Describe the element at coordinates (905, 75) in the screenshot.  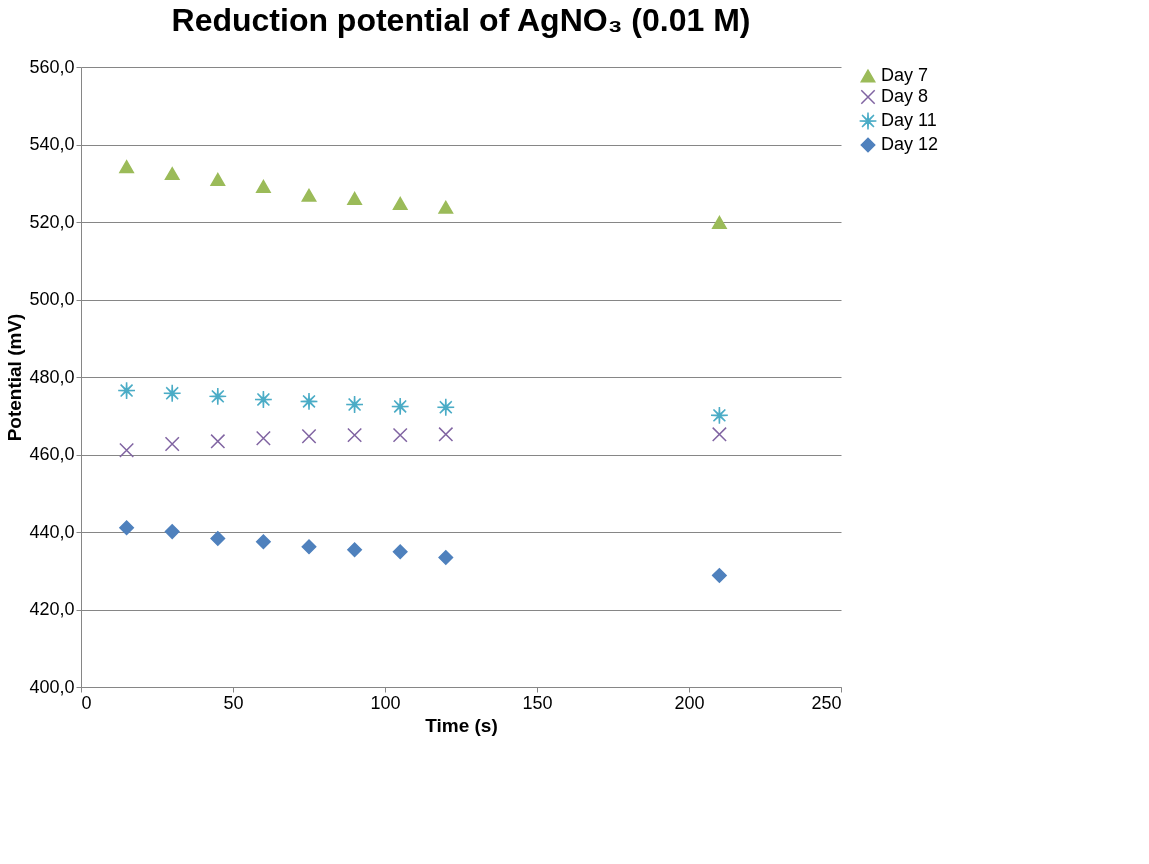
I see `legend-label: Day 7` at that location.